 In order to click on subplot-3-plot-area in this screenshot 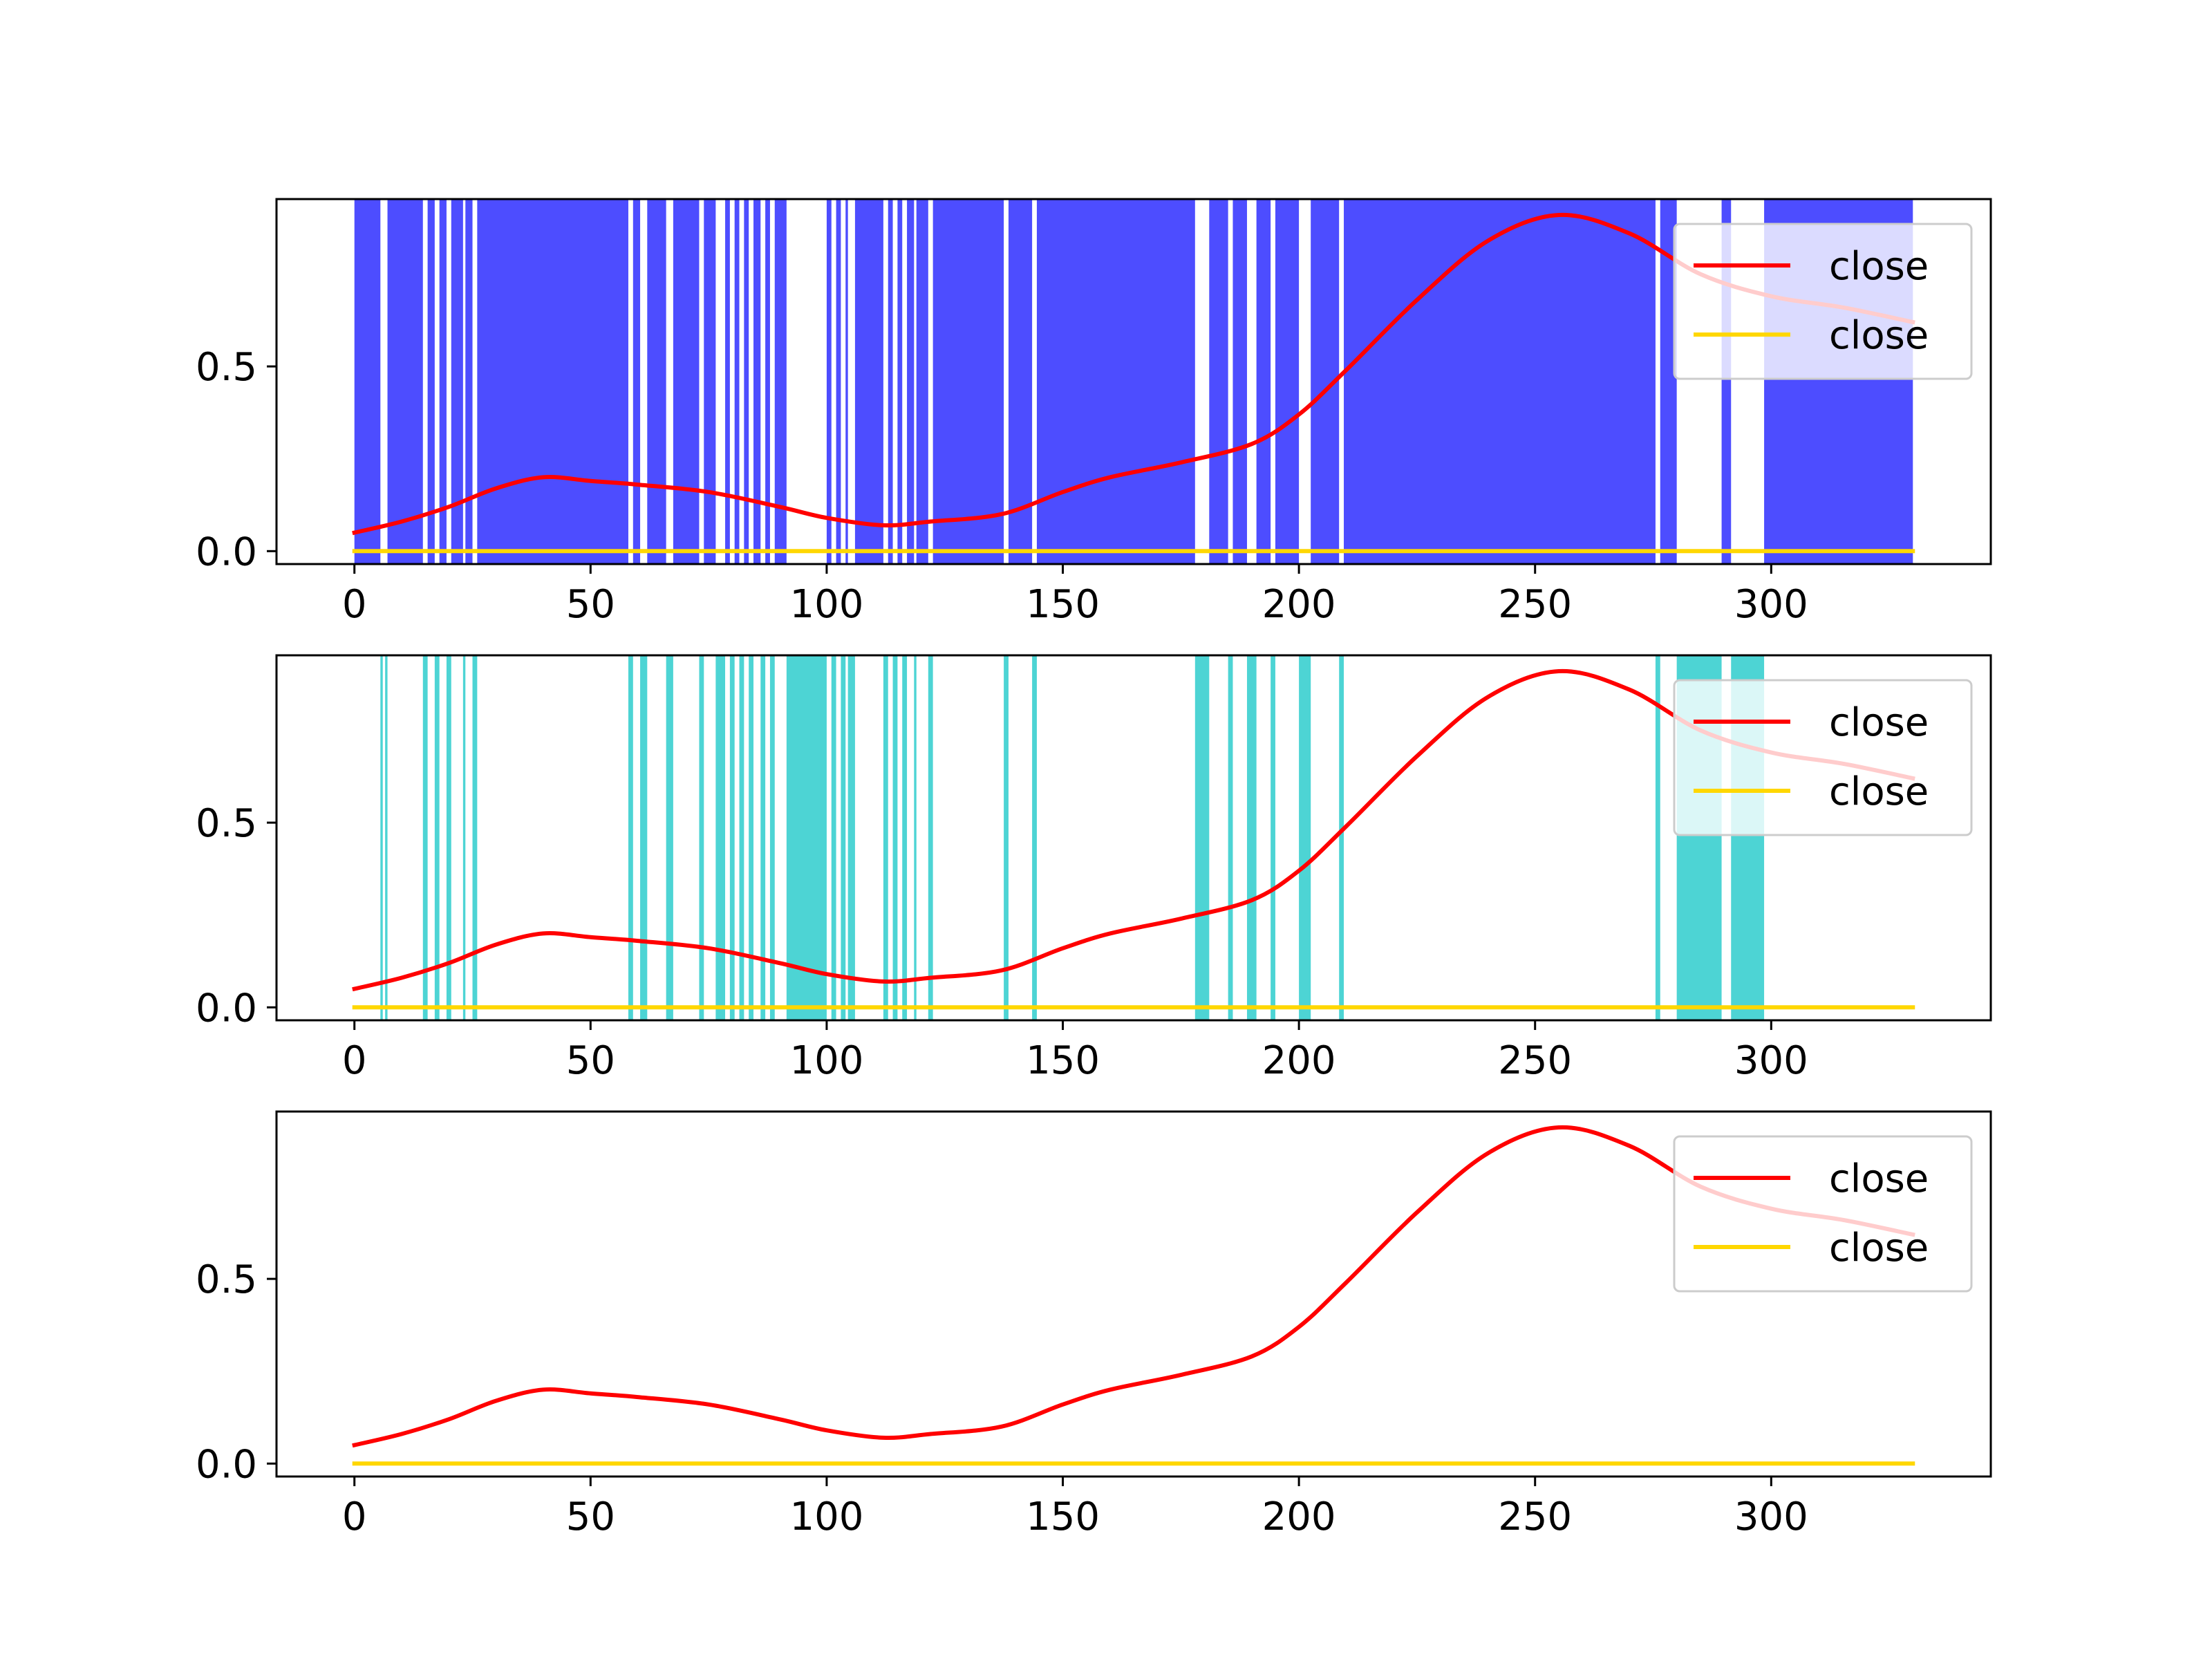, I will do `click(1133, 1295)`.